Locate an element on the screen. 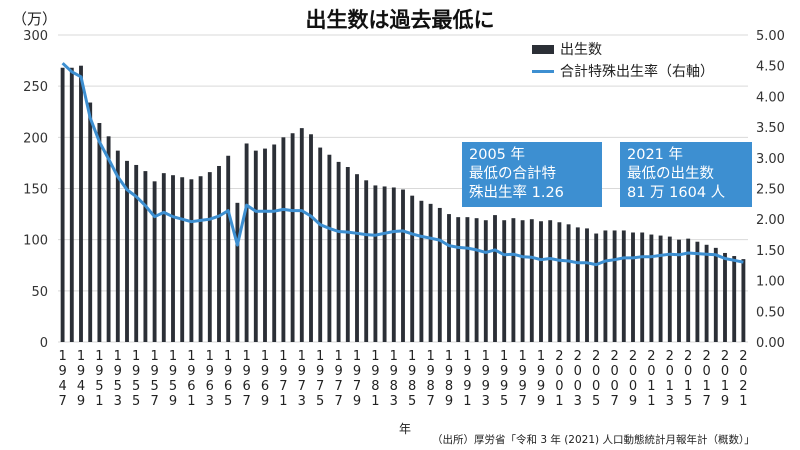 This screenshot has height=450, width=800. y-tick-label: 150 is located at coordinates (35, 190).